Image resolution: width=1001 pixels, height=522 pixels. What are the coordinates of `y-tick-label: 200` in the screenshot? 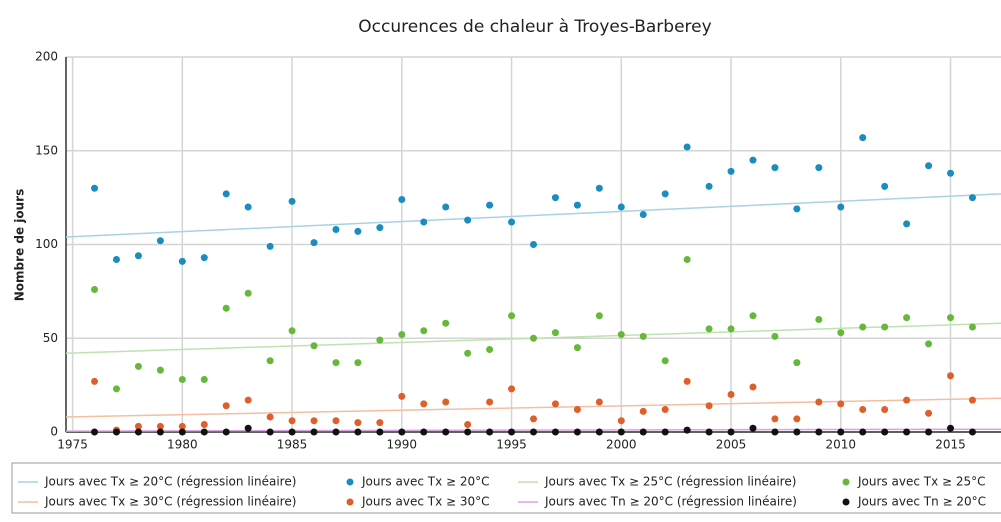 It's located at (46, 57).